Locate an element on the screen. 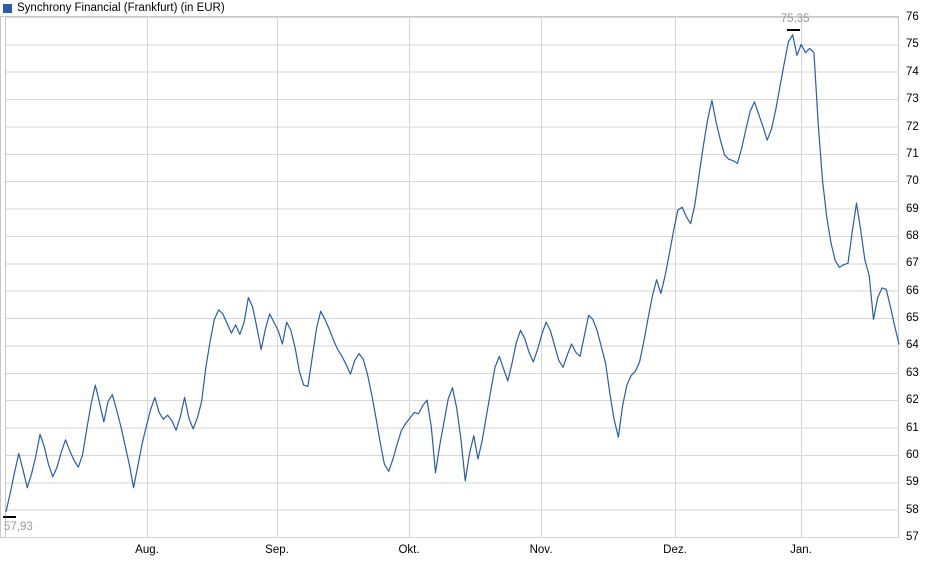  y-axis-tick-label: 60 is located at coordinates (912, 454).